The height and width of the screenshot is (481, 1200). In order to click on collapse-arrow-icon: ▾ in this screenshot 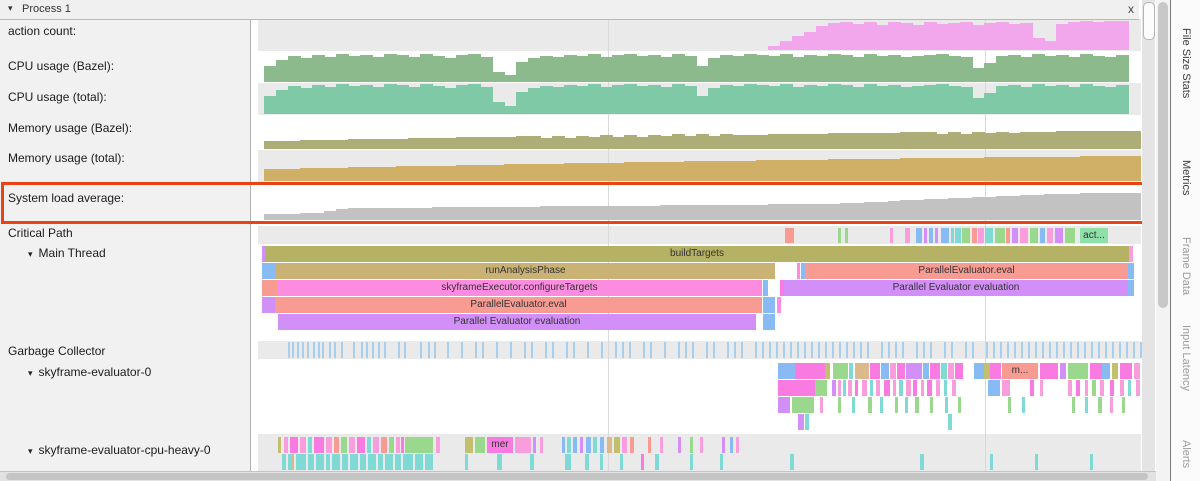, I will do `click(10, 8)`.